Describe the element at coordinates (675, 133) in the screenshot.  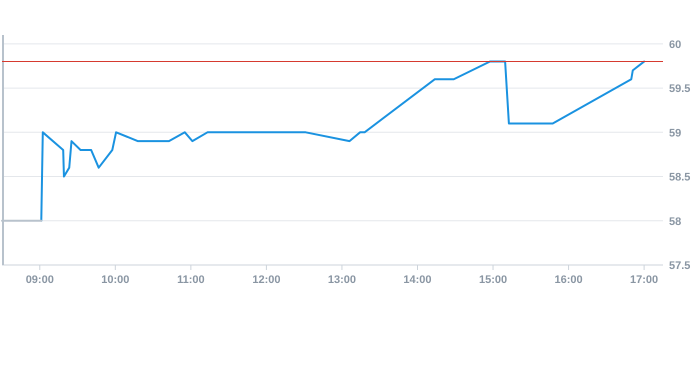
I see `y-tick-label: 59` at that location.